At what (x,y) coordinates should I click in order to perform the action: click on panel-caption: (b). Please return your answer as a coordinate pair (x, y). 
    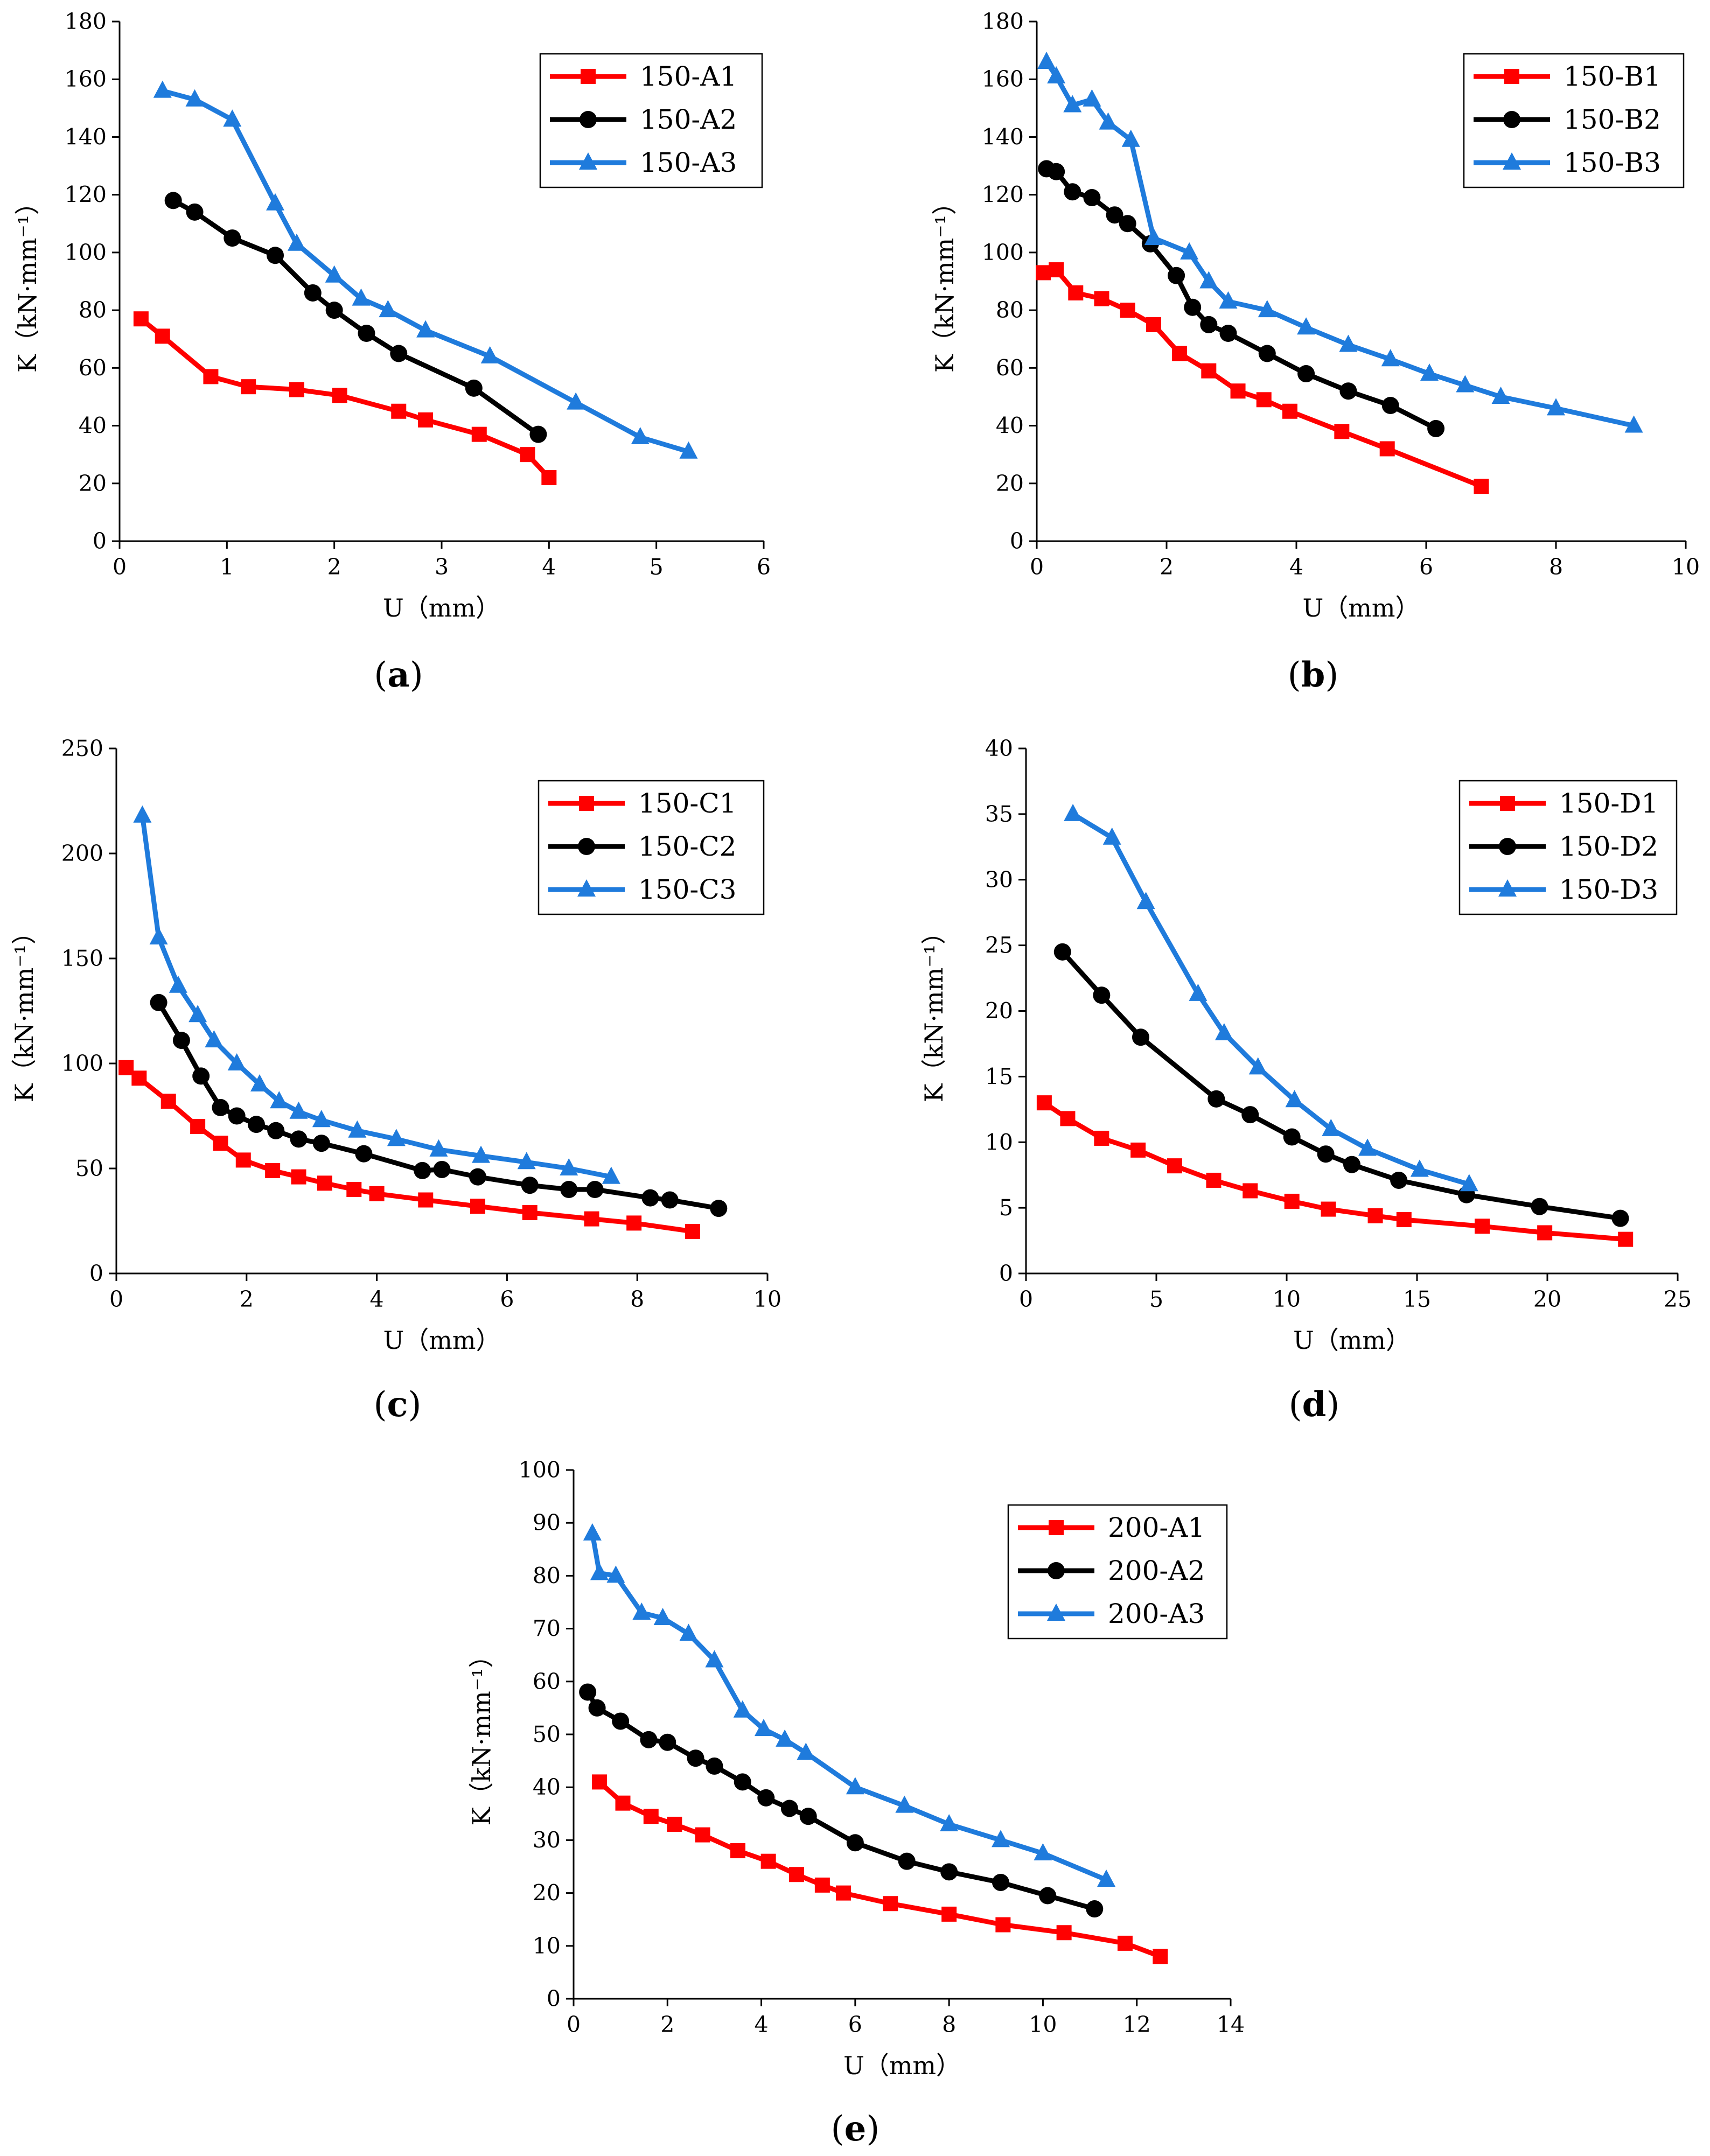
    Looking at the image, I should click on (1313, 675).